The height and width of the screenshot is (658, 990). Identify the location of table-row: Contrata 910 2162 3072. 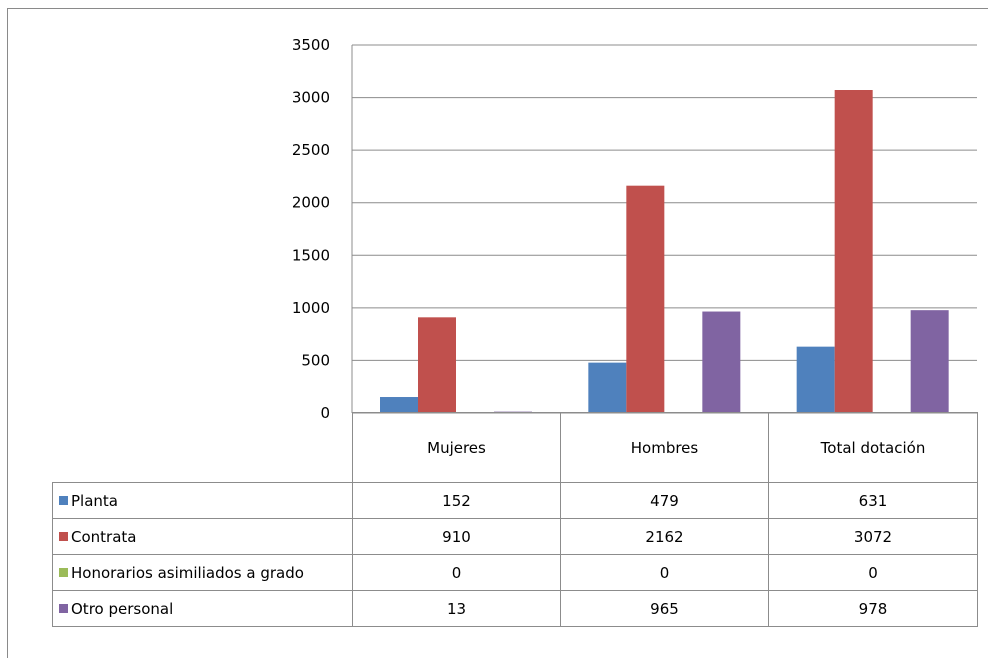
(515, 536).